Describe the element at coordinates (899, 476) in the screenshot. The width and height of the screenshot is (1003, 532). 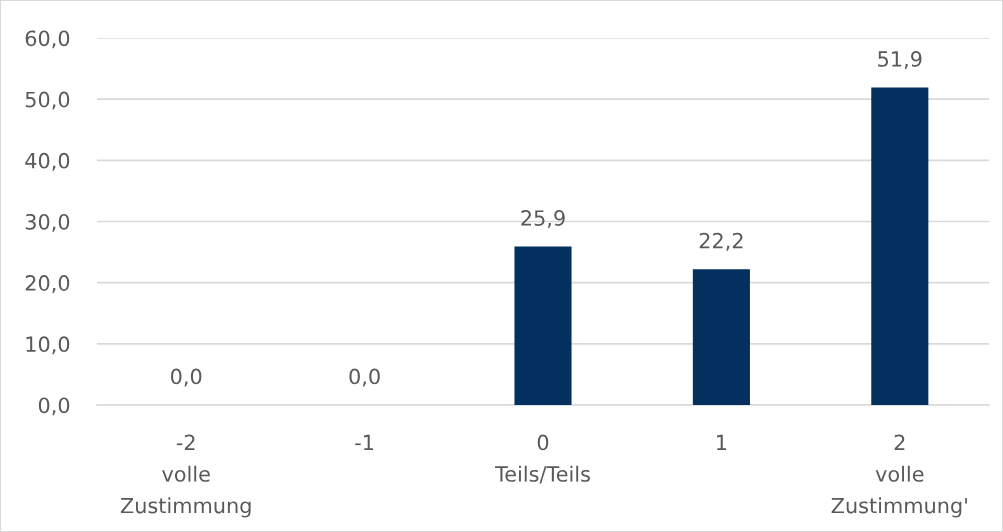
I see `x-tick-label: 2 volle Zustimmung'` at that location.